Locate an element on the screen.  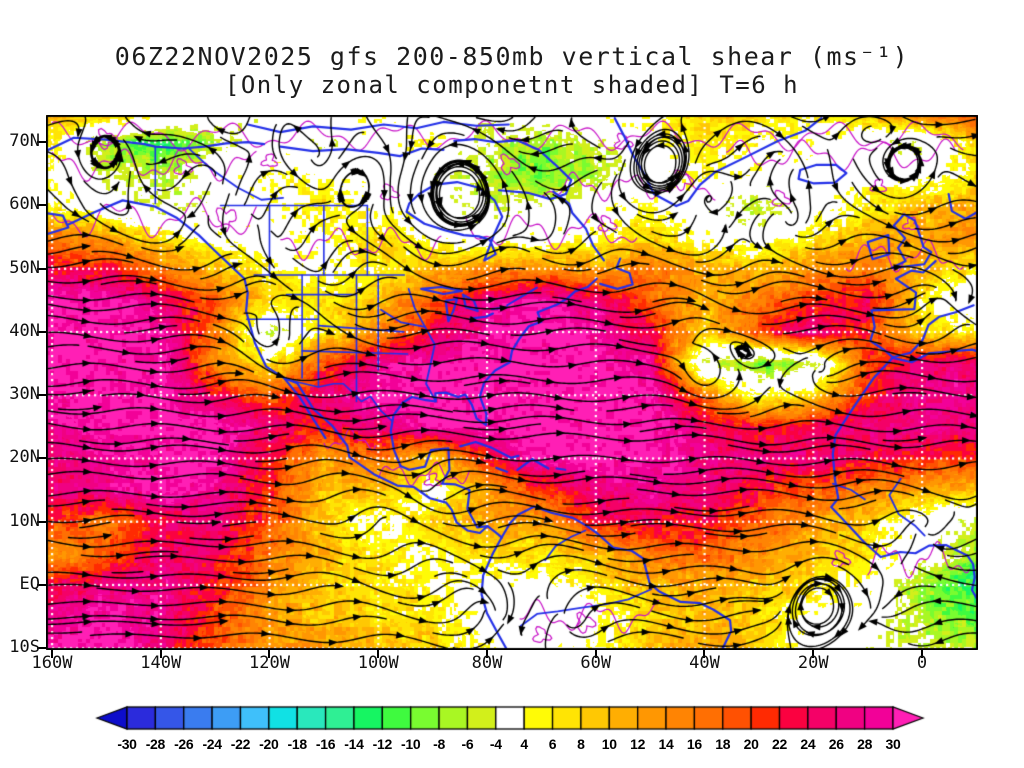
lat-tick-label: 70N is located at coordinates (24, 141).